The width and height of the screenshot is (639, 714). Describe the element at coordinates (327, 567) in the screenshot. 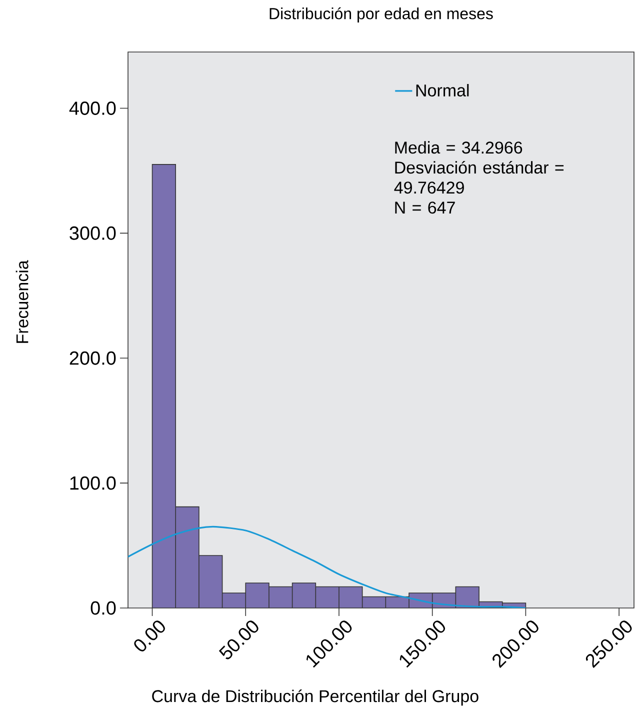

I see `line-series` at that location.